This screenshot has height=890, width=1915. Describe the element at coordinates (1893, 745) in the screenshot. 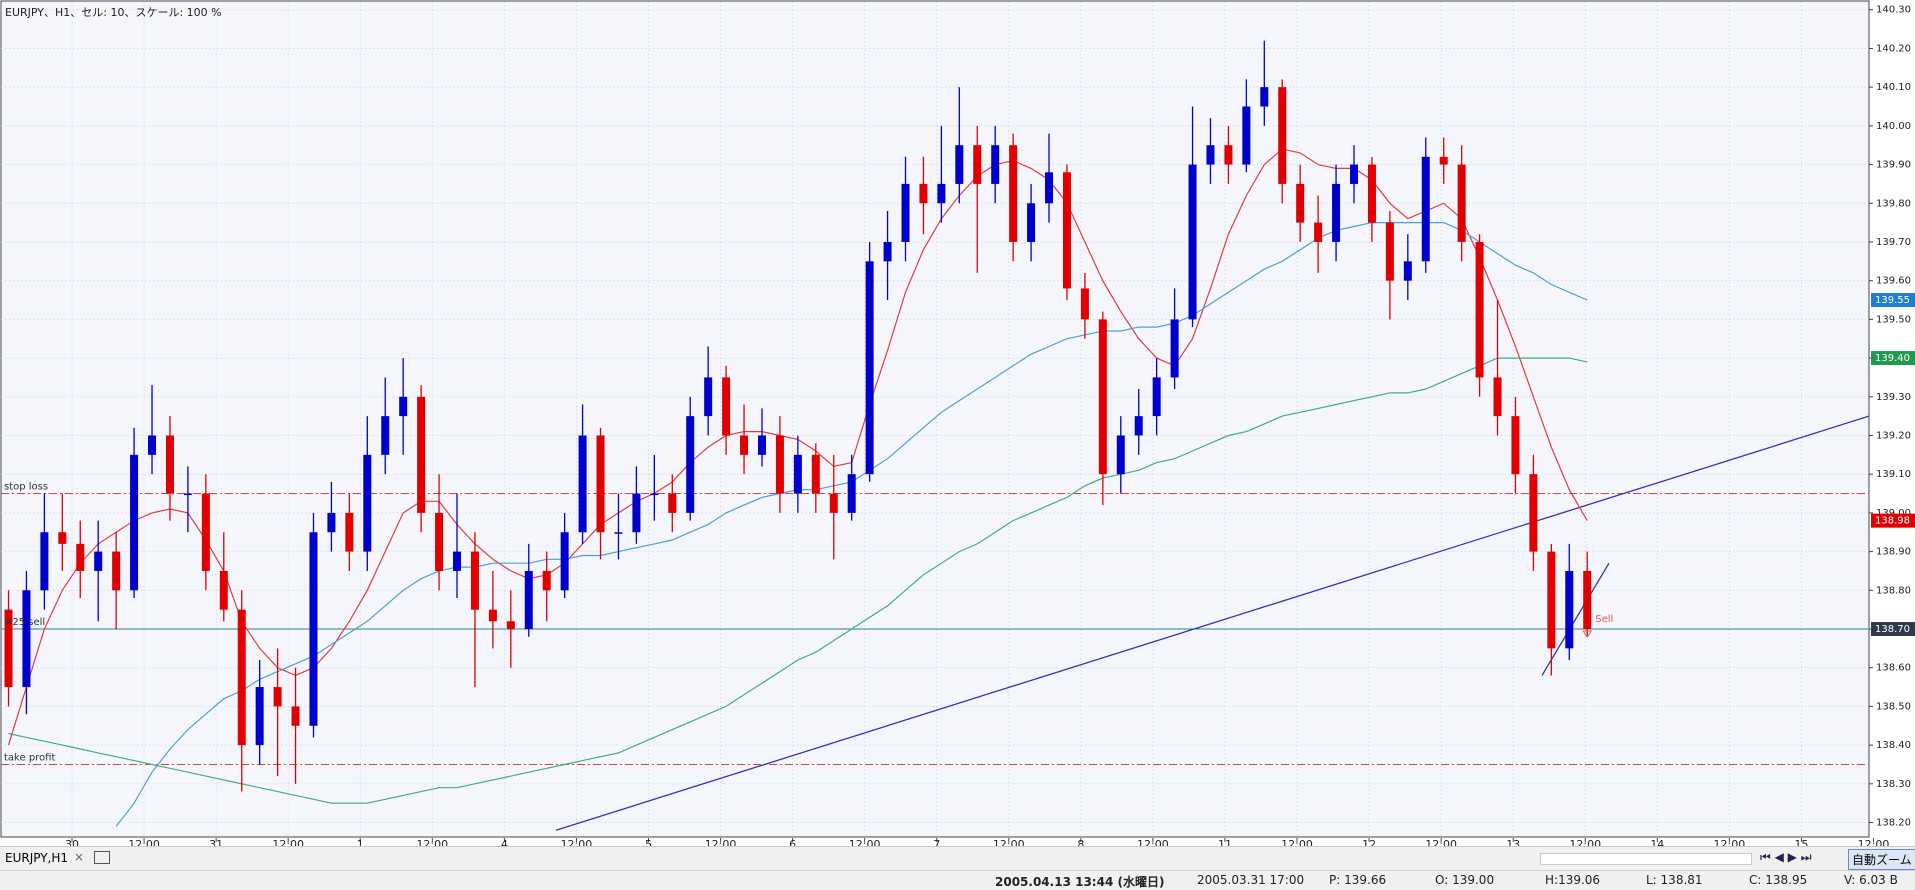

I see `y-tick-label: 138.40` at that location.